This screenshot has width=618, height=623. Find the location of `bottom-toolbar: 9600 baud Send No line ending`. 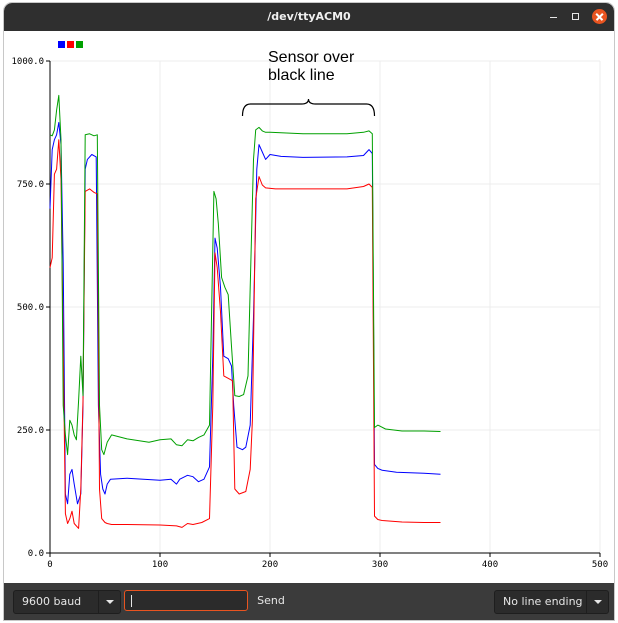

bottom-toolbar: 9600 baud Send No line ending is located at coordinates (309, 601).